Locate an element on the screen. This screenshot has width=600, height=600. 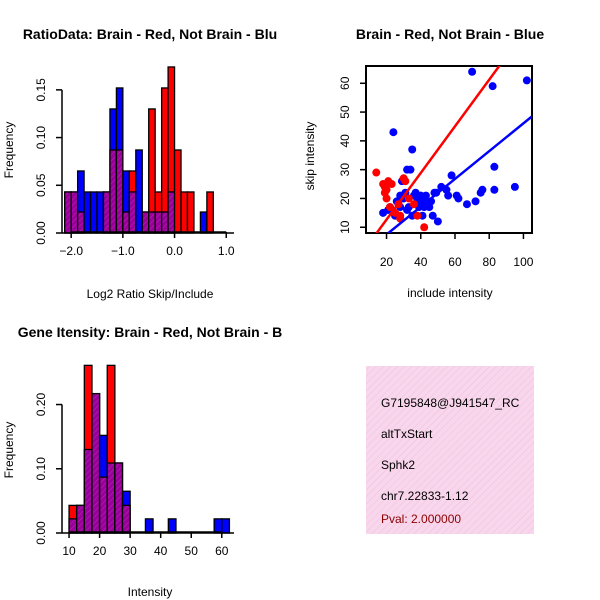
x-tick-label: 50 is located at coordinates (192, 551).